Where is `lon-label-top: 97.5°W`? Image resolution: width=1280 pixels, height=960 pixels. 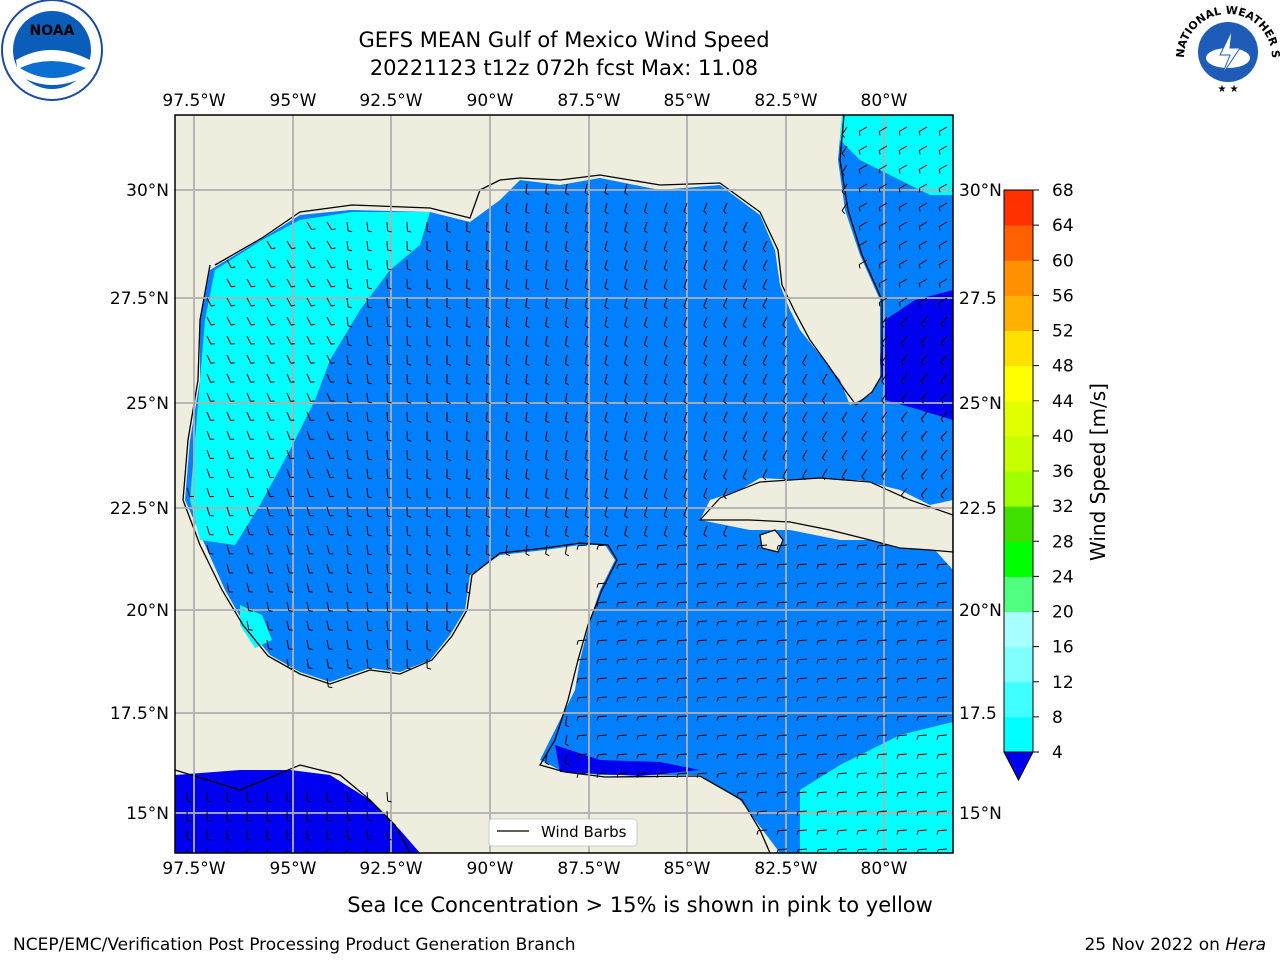 lon-label-top: 97.5°W is located at coordinates (193, 101).